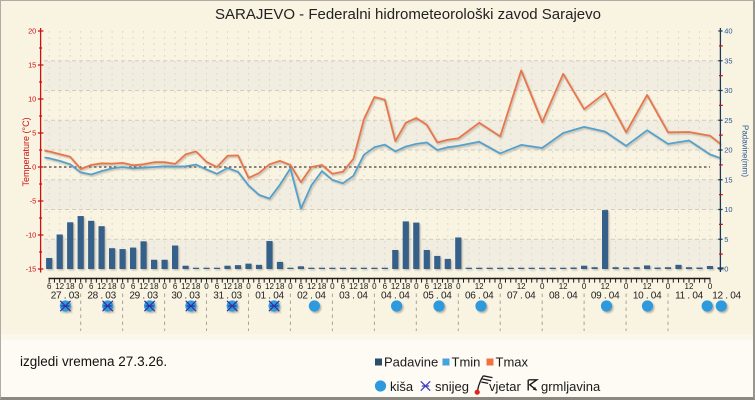  Describe the element at coordinates (269, 296) in the screenshot. I see `svg-text: 01 . 04` at that location.